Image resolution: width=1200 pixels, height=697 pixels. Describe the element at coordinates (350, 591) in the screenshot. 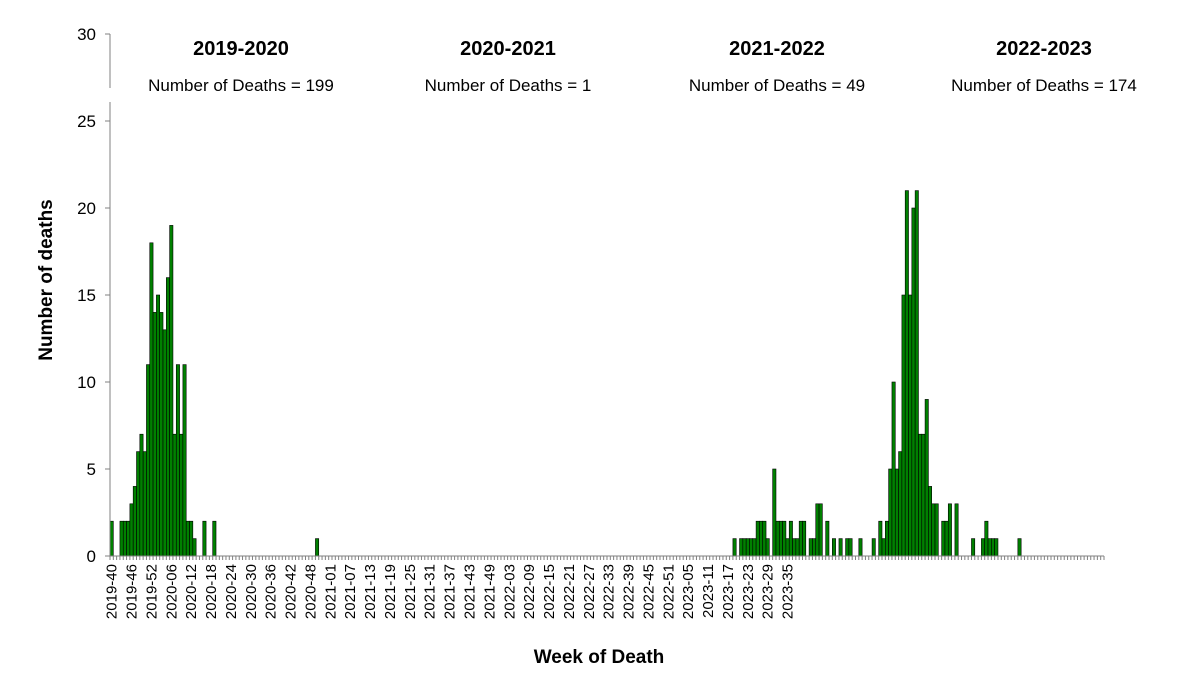

I see `x-tick-label: 2021-07` at that location.